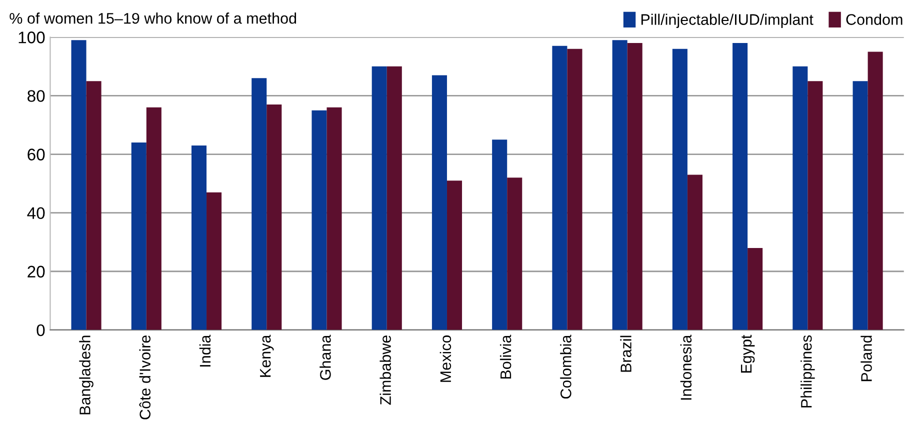 The image size is (913, 437). I want to click on y-tick-label: 60, so click(36, 154).